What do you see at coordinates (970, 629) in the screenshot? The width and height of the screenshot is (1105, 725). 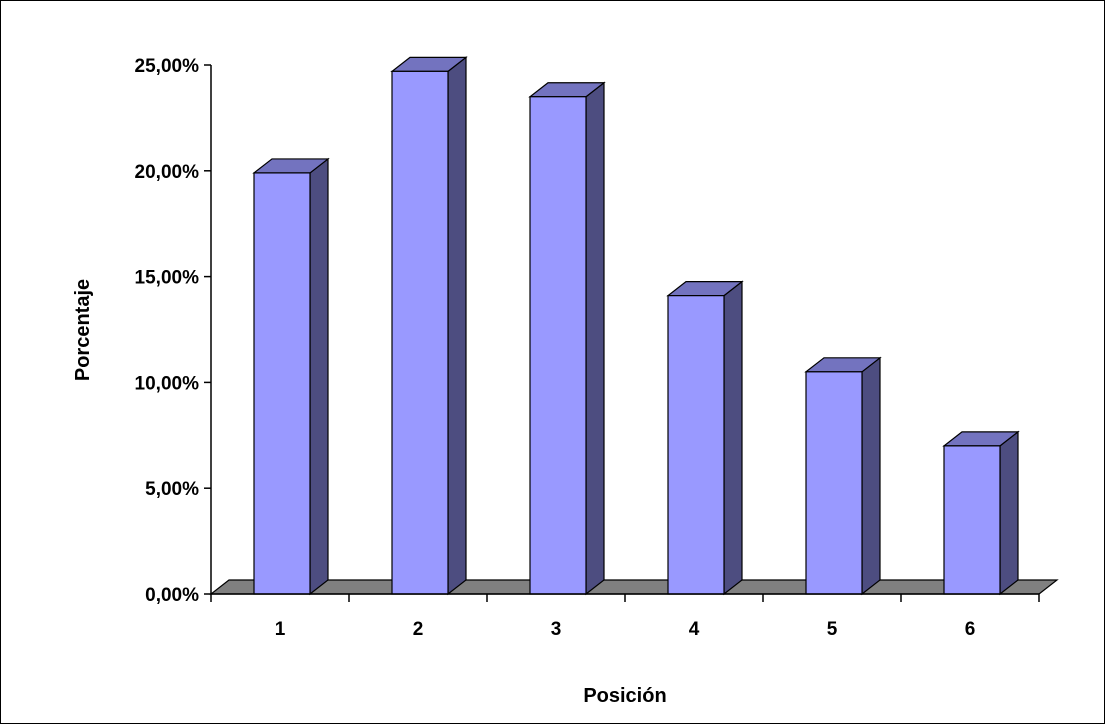 I see `x-tick-label: 6` at bounding box center [970, 629].